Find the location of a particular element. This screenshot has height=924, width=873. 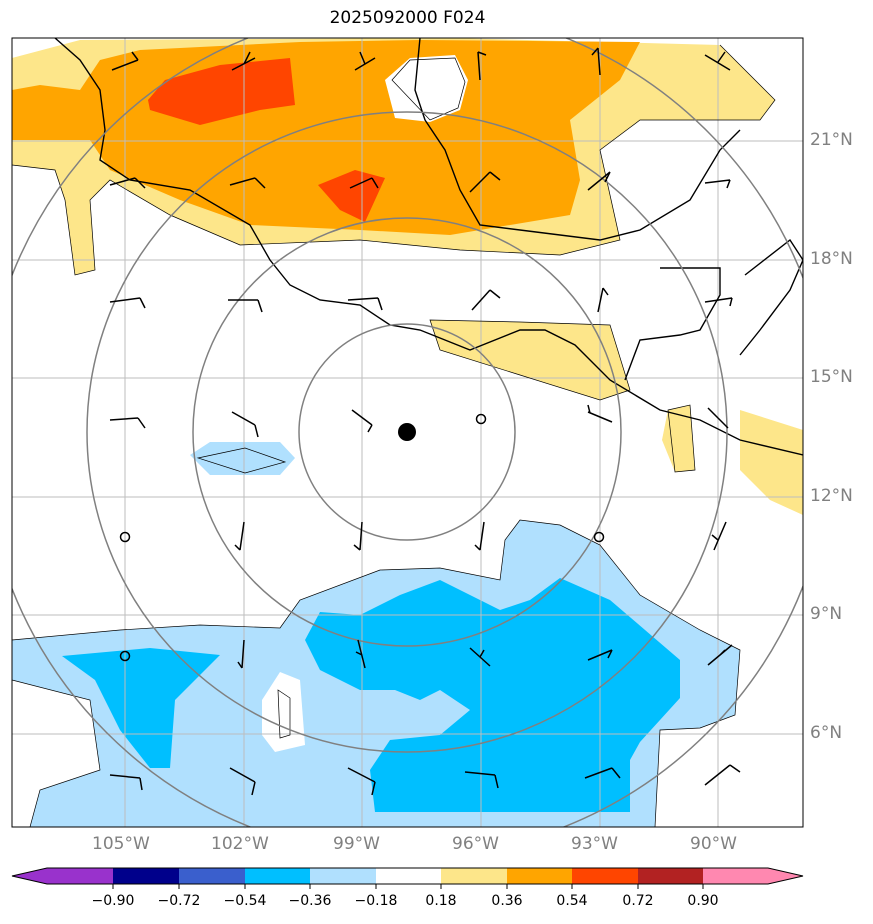

lon-label: 96°W is located at coordinates (475, 844).